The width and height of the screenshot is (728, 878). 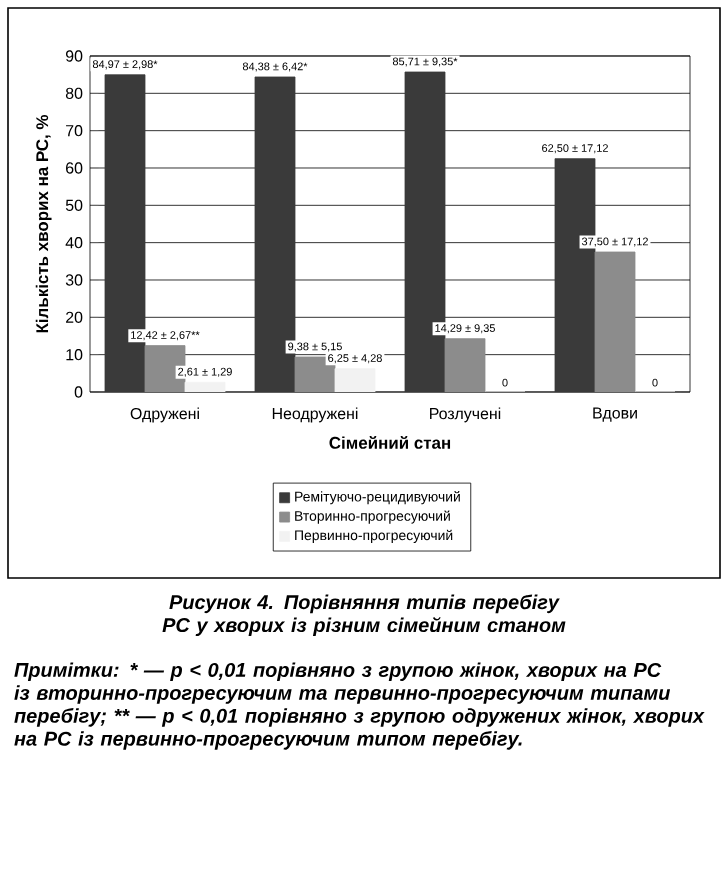 What do you see at coordinates (359, 706) in the screenshot?
I see `text: Примітки: * — p < 0,01 порівняно з групою жінок, хворих на РС із вторинно-прогресуючим та первинно-прогресуючим типами перебігу; ** — p < 0,01 порівняно з групою одружених жінок, хворих на РС із первинно-прогресуючим типом перебігу.` at bounding box center [359, 706].